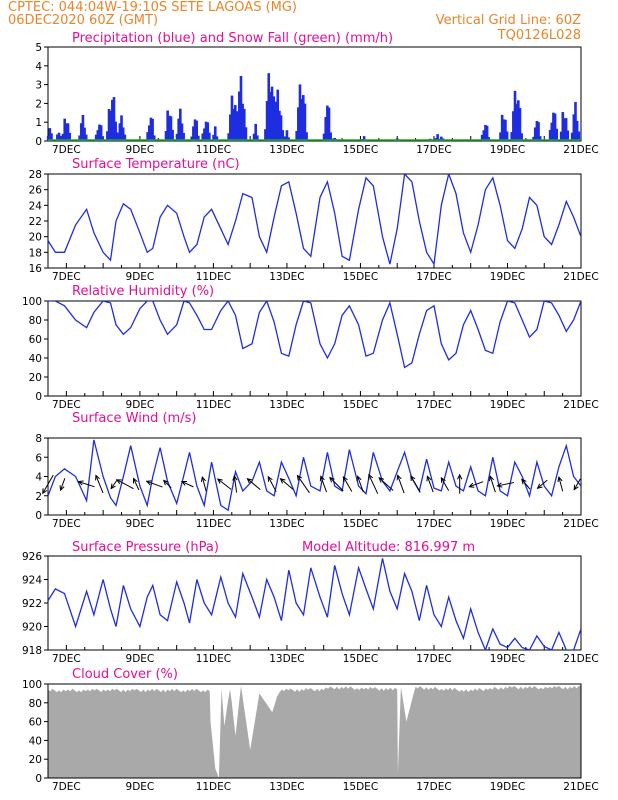 This screenshot has height=800, width=618. What do you see at coordinates (32, 604) in the screenshot?
I see `y-tick-label: 922` at bounding box center [32, 604].